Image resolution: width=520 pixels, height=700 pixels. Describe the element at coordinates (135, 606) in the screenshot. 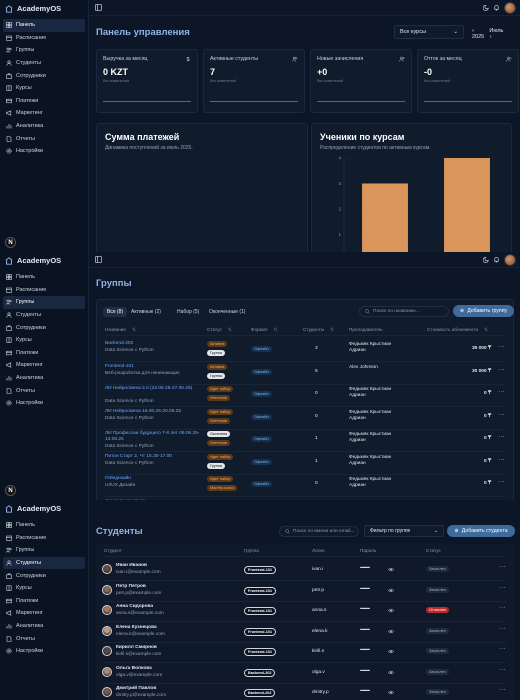

I see `student-name: Анна Сидорова` at that location.